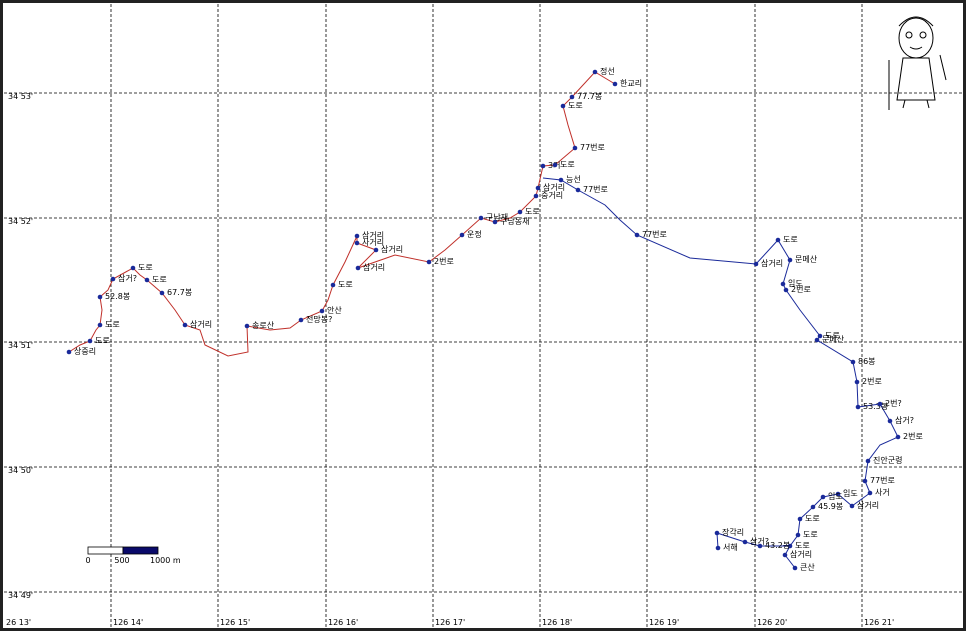 The image size is (966, 631). I want to click on waypoint-label: 중거리, so click(552, 195).